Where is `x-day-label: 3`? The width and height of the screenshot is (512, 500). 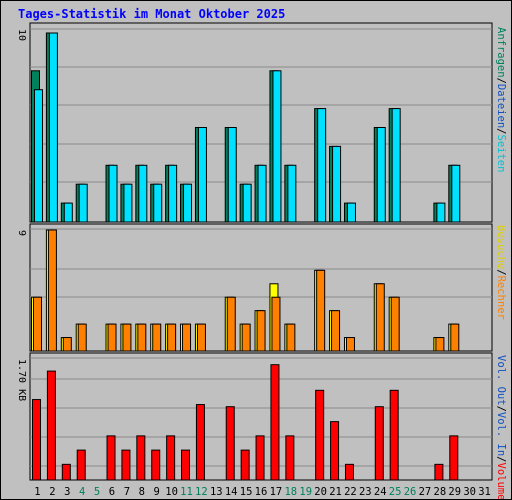 x-day-label: 3 is located at coordinates (67, 492).